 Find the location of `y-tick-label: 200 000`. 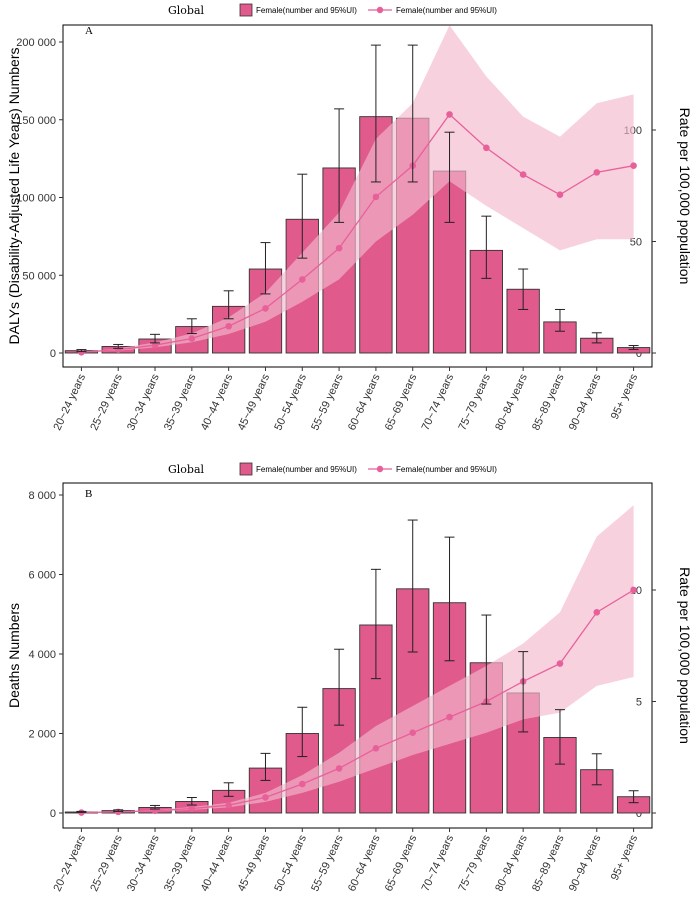

y-tick-label: 200 000 is located at coordinates (36, 43).